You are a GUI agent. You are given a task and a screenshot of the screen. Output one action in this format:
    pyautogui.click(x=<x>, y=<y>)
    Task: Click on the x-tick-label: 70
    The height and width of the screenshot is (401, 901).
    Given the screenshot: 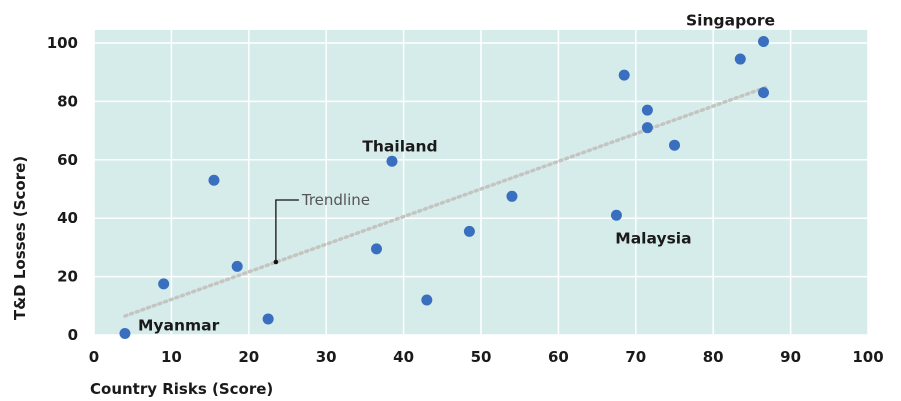 What is the action you would take?
    pyautogui.click(x=635, y=357)
    